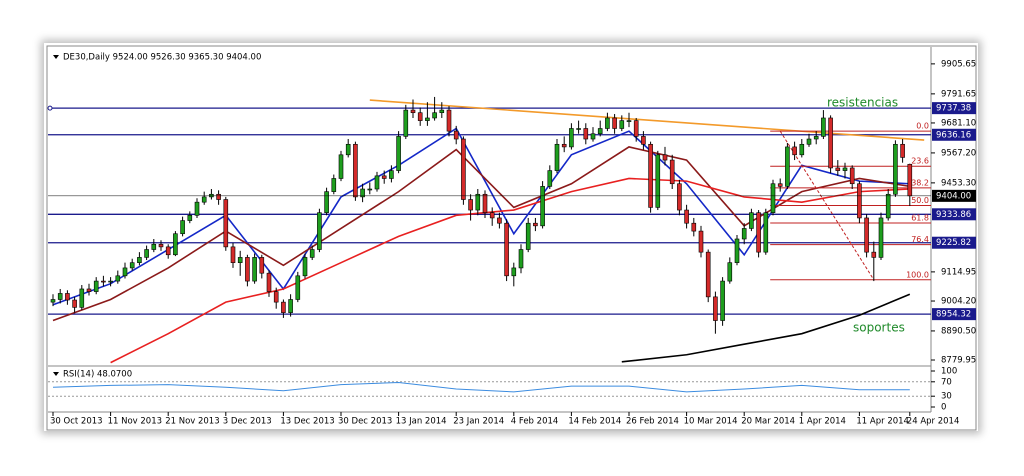 The image size is (1024, 476). What do you see at coordinates (766, 328) in the screenshot?
I see `moving-average` at bounding box center [766, 328].